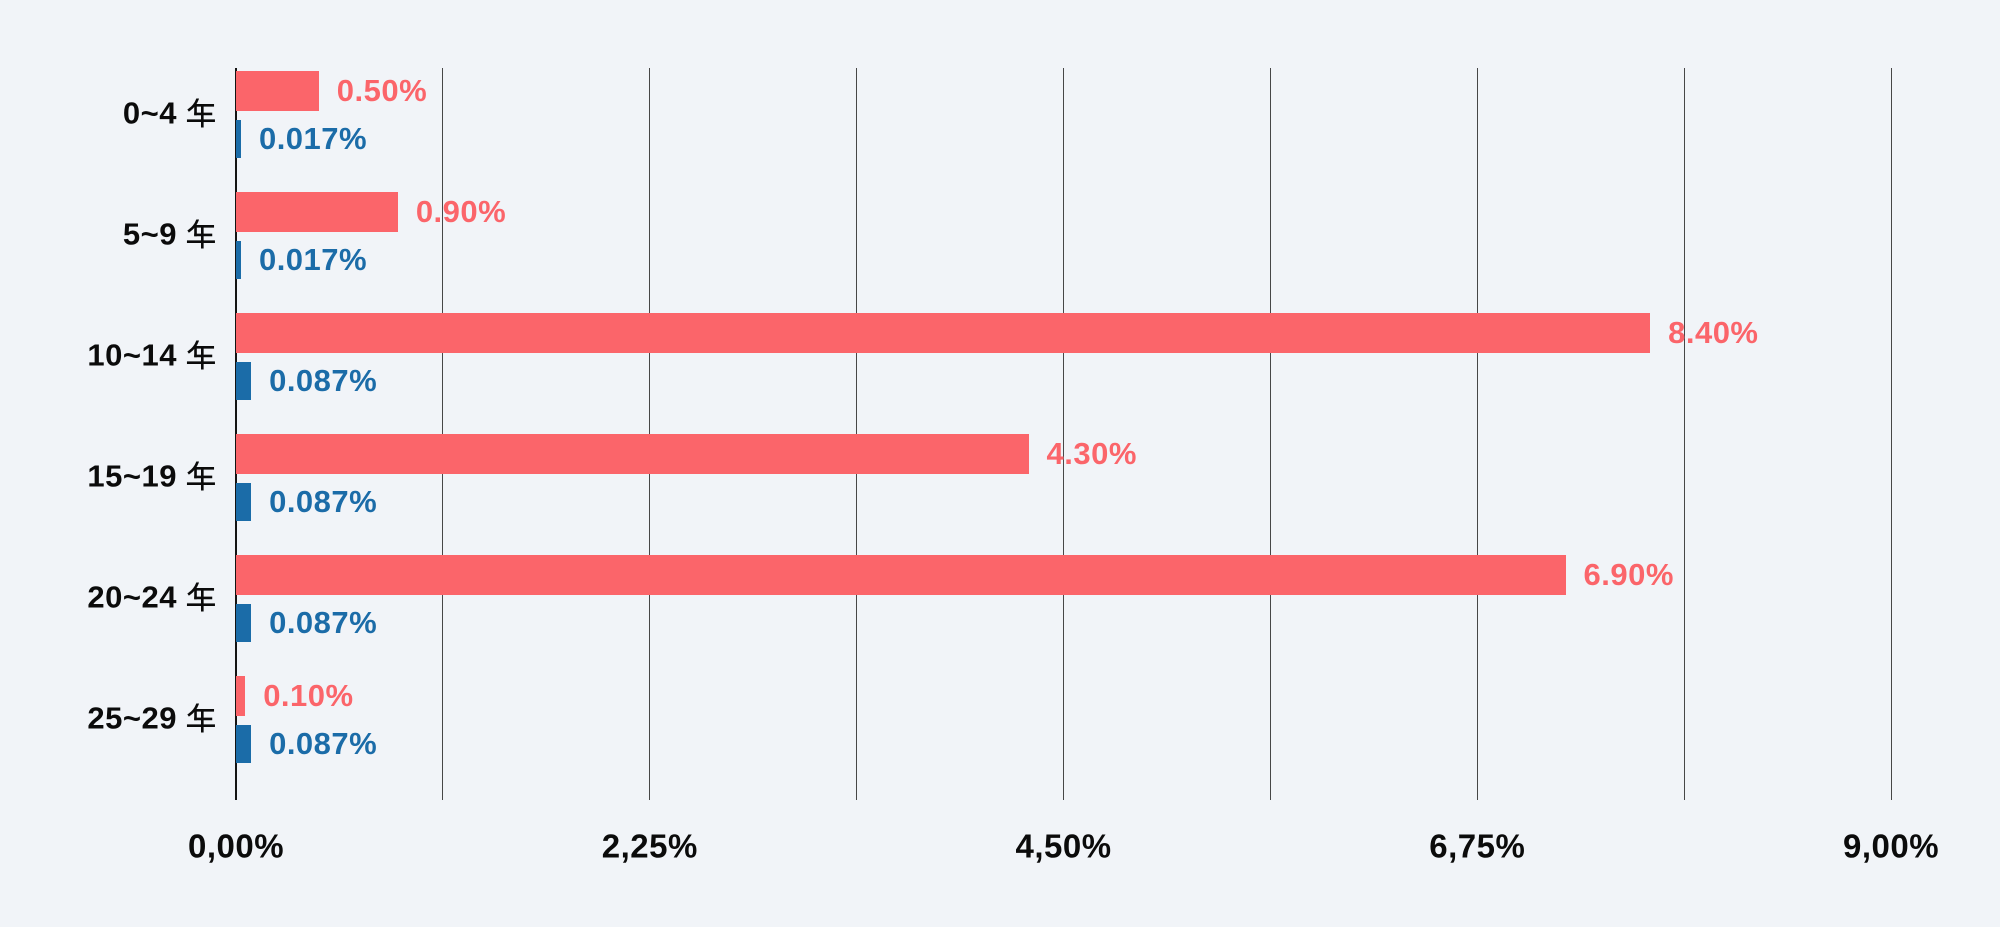  I want to click on category-label-text: 0~4, so click(149, 113).